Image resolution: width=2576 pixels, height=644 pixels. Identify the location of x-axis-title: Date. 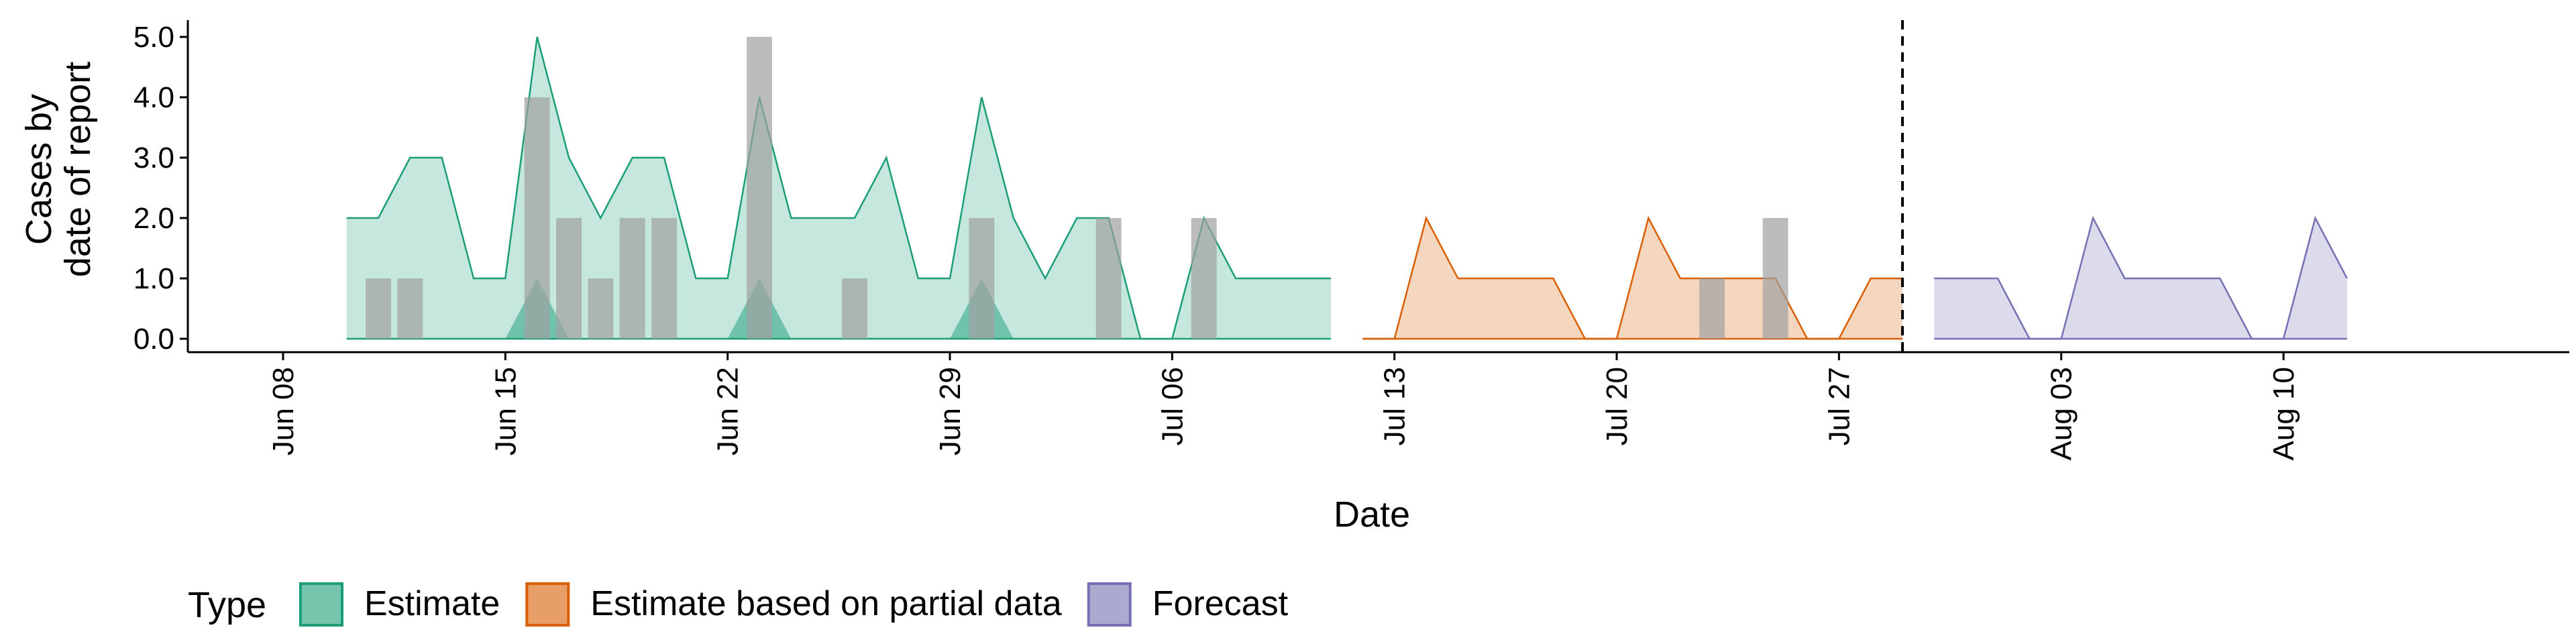
(1372, 514).